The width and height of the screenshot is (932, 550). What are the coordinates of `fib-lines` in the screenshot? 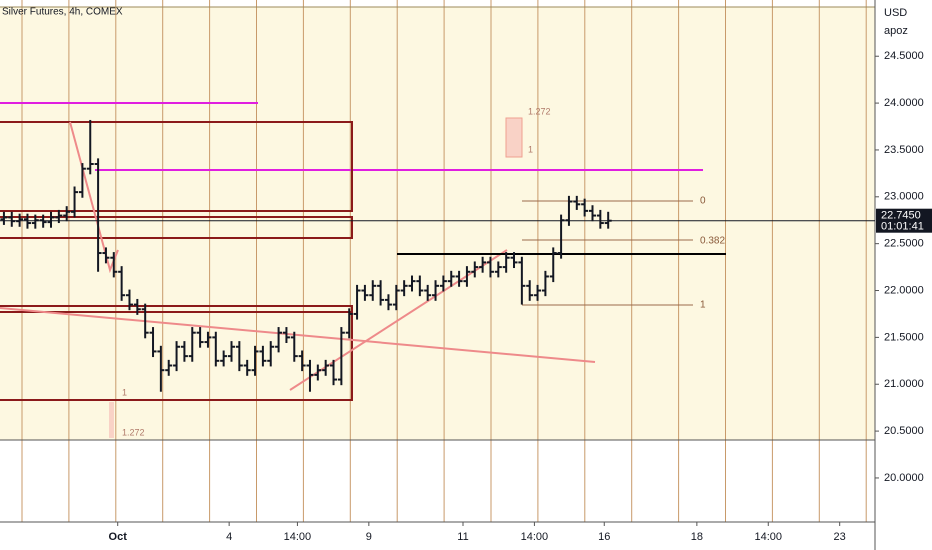 It's located at (607, 253).